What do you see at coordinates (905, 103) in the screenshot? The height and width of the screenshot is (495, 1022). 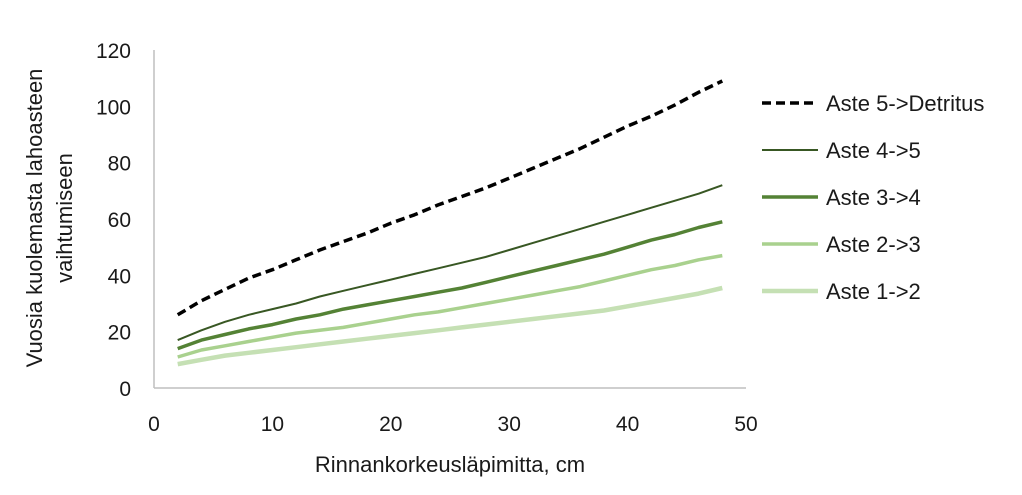 I see `legend-label-1: Aste 5->Detritus` at bounding box center [905, 103].